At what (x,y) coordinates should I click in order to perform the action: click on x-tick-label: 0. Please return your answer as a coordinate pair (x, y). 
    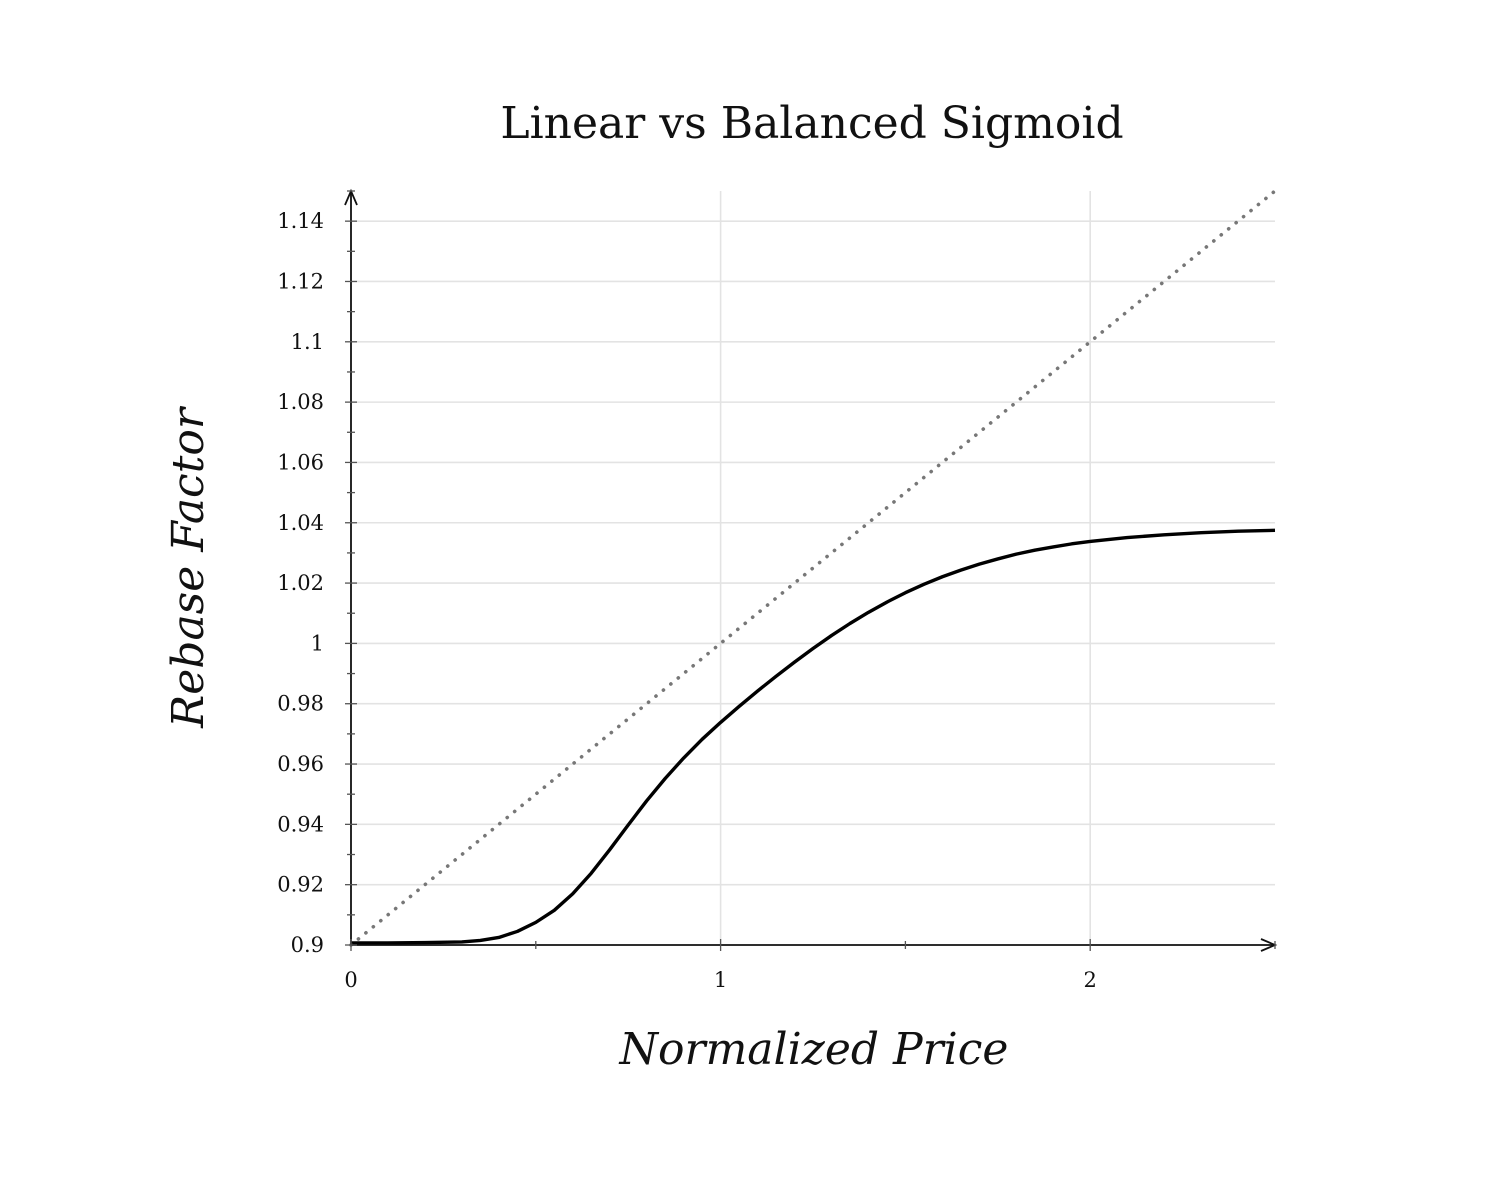
    Looking at the image, I should click on (350, 980).